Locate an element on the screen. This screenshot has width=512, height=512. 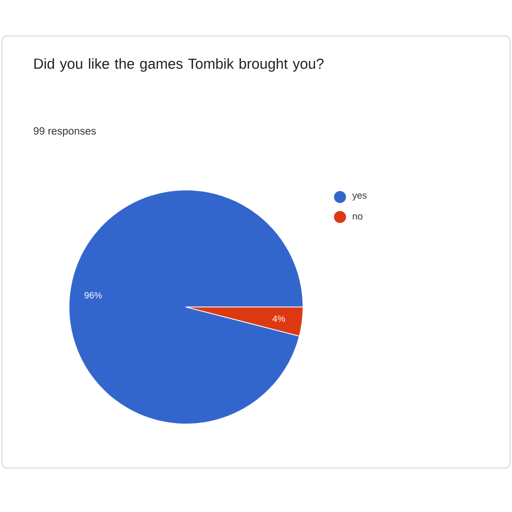
legend-label: yes is located at coordinates (359, 197).